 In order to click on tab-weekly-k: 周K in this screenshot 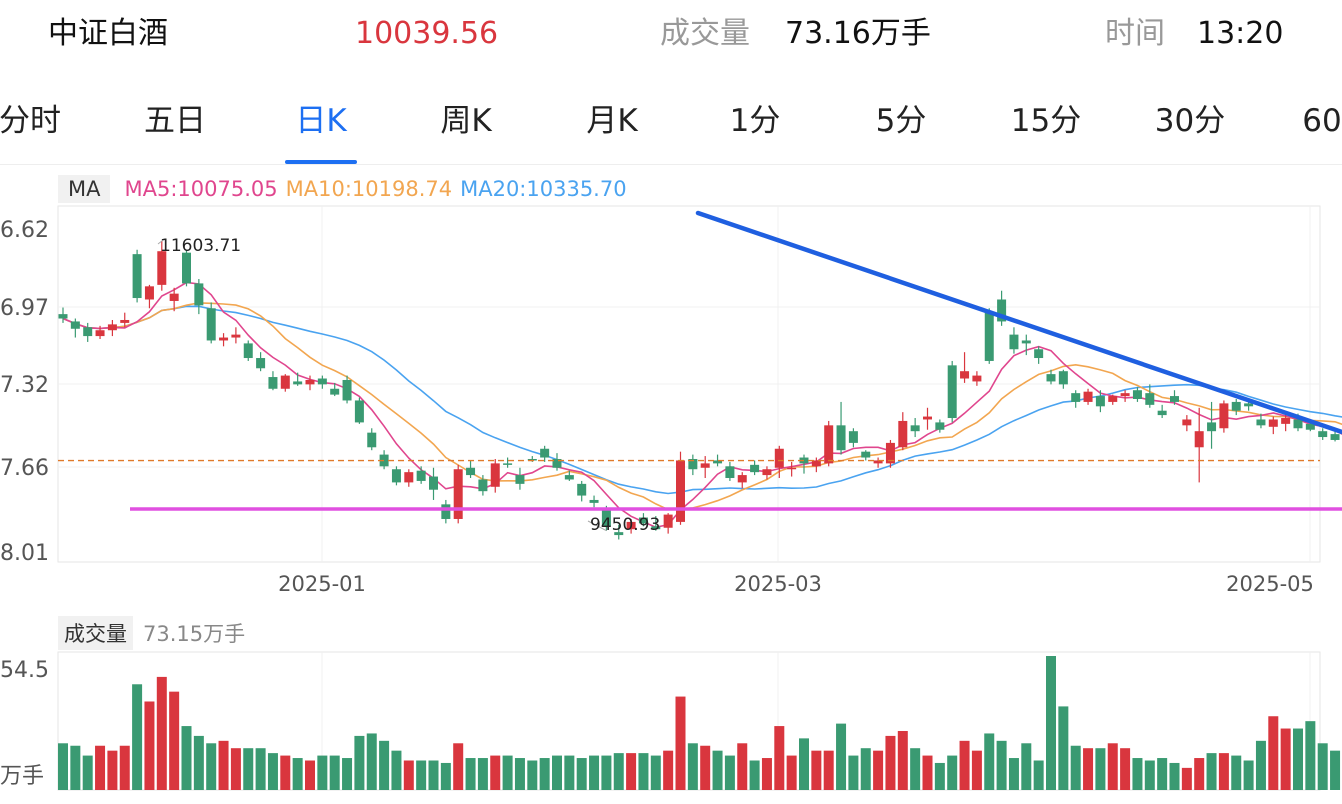, I will do `click(466, 121)`.